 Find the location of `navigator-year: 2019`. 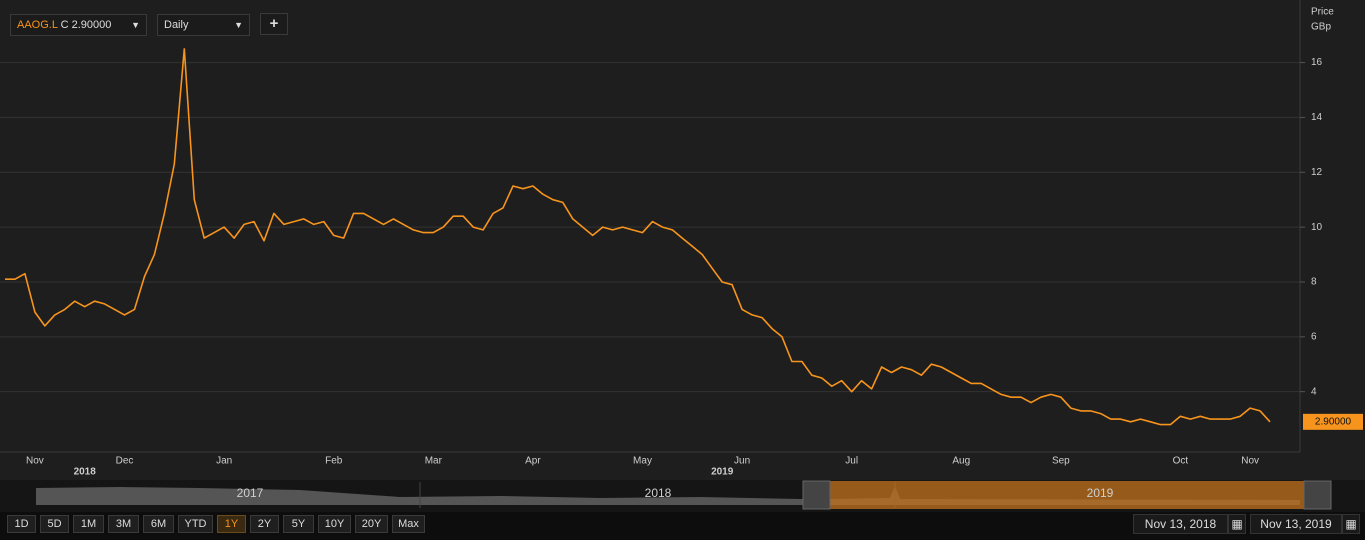

navigator-year: 2019 is located at coordinates (1100, 493).